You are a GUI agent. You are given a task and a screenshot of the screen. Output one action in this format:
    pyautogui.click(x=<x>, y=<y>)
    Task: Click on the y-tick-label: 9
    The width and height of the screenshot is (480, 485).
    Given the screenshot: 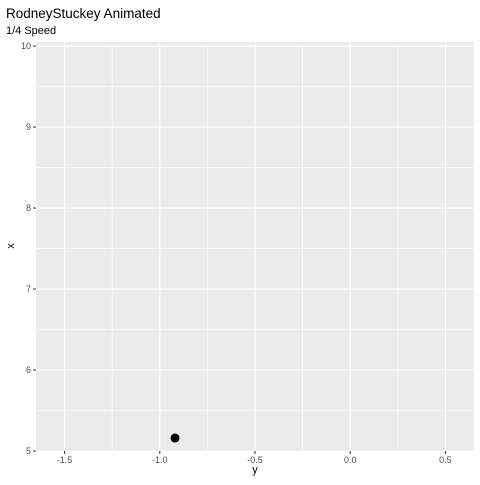 What is the action you would take?
    pyautogui.click(x=28, y=127)
    